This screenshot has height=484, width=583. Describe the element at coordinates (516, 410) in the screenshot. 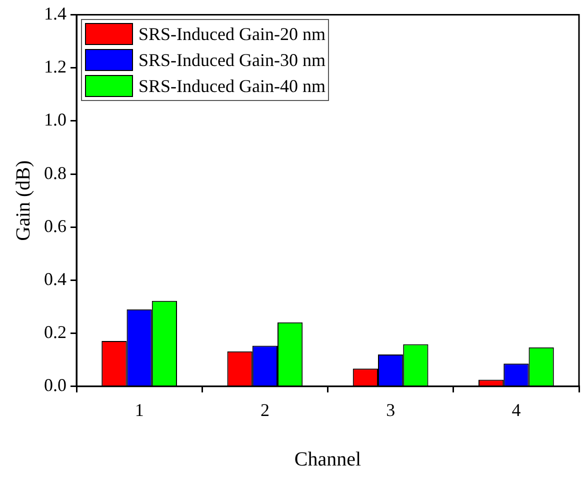

I see `x-tick-label: 4` at that location.